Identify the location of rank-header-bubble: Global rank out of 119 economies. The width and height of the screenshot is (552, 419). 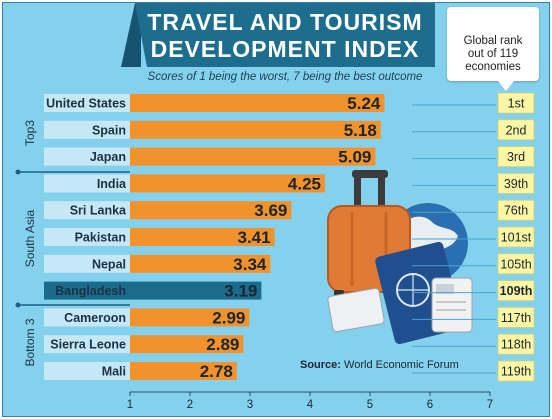
(493, 44).